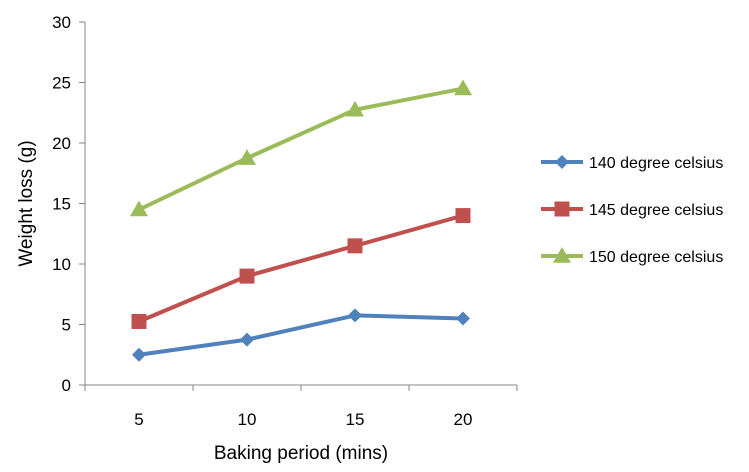  I want to click on x-tick-label: 15, so click(355, 419).